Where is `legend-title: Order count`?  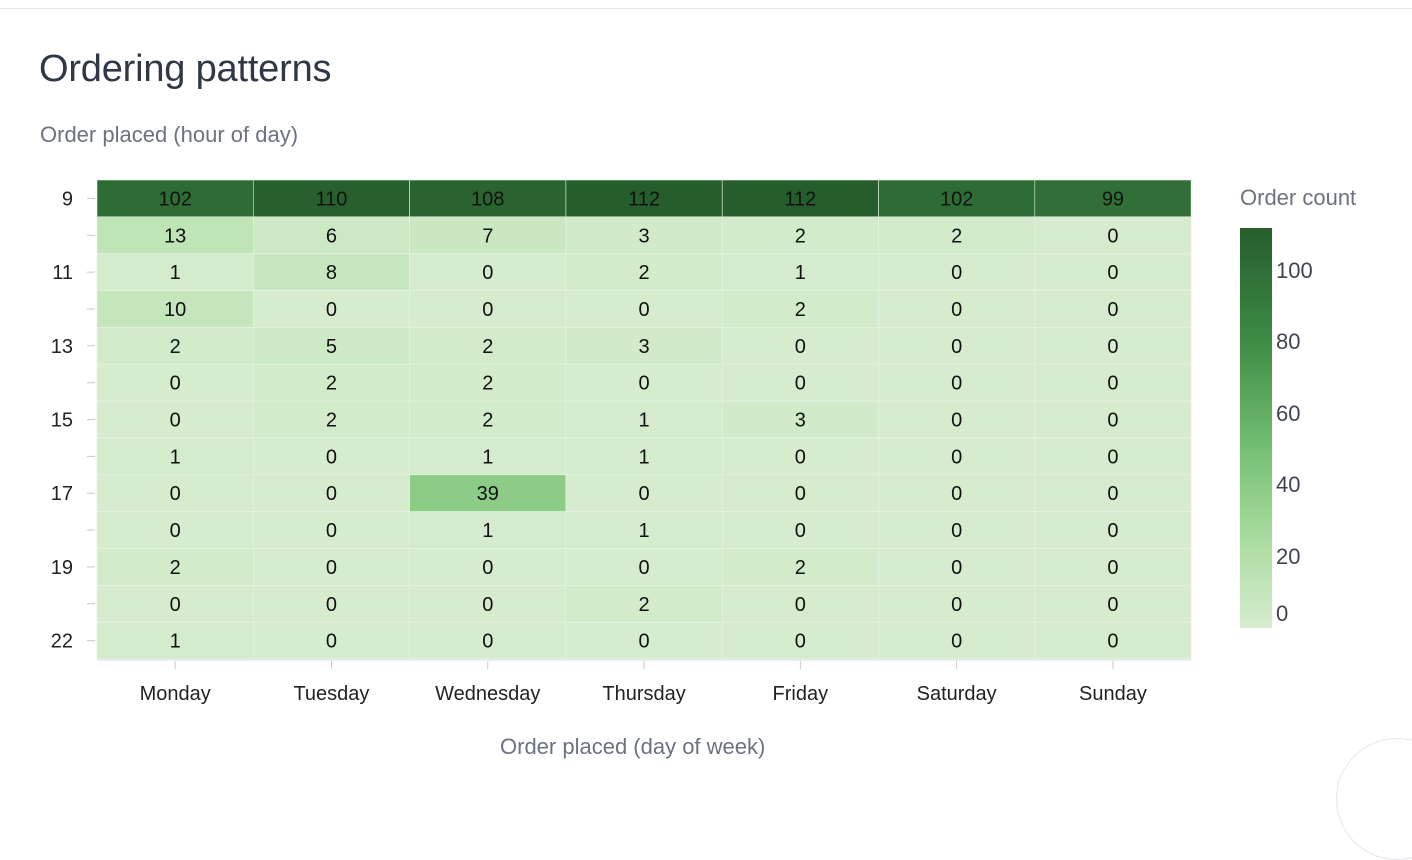 legend-title: Order count is located at coordinates (1298, 197).